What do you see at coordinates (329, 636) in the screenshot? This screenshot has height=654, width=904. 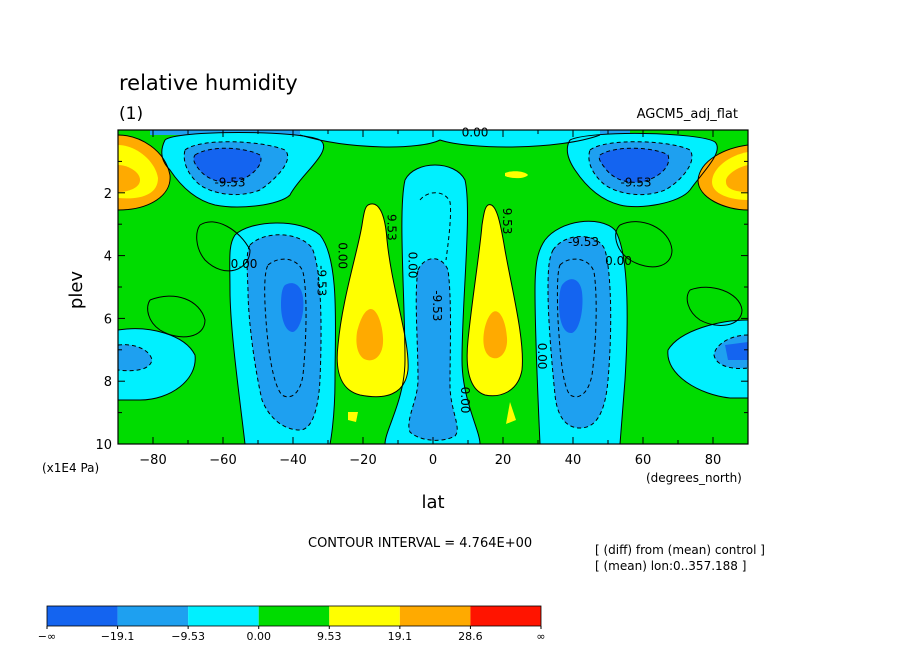 I see `colorbar-label: 9.53` at bounding box center [329, 636].